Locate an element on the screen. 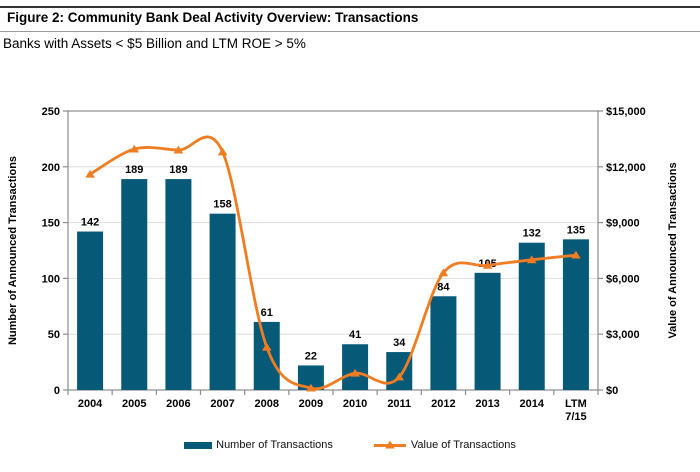  bar-value-label: 41 is located at coordinates (355, 335).